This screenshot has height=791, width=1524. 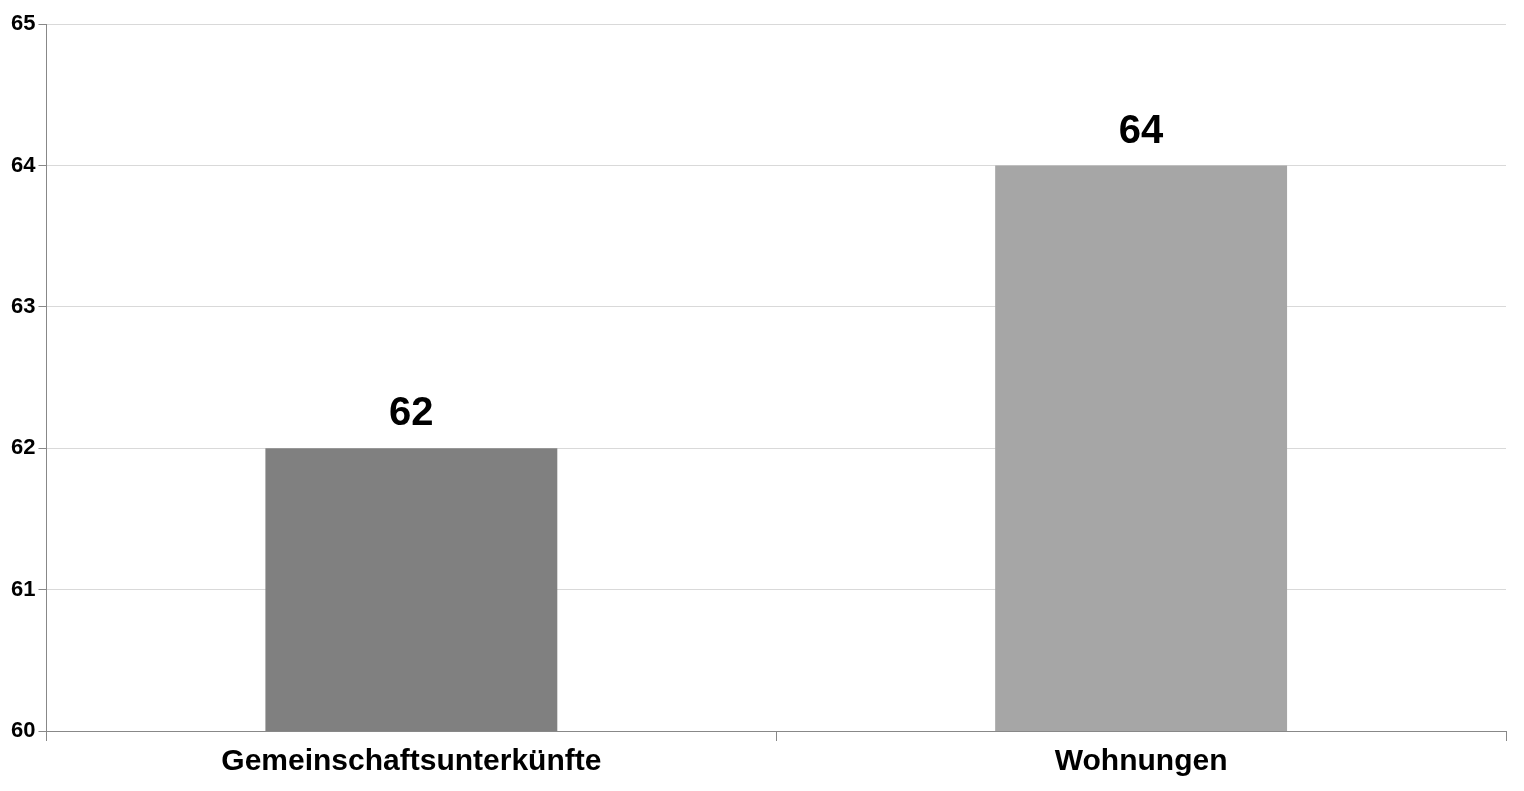 I want to click on y-tick-label: 65, so click(x=23, y=23).